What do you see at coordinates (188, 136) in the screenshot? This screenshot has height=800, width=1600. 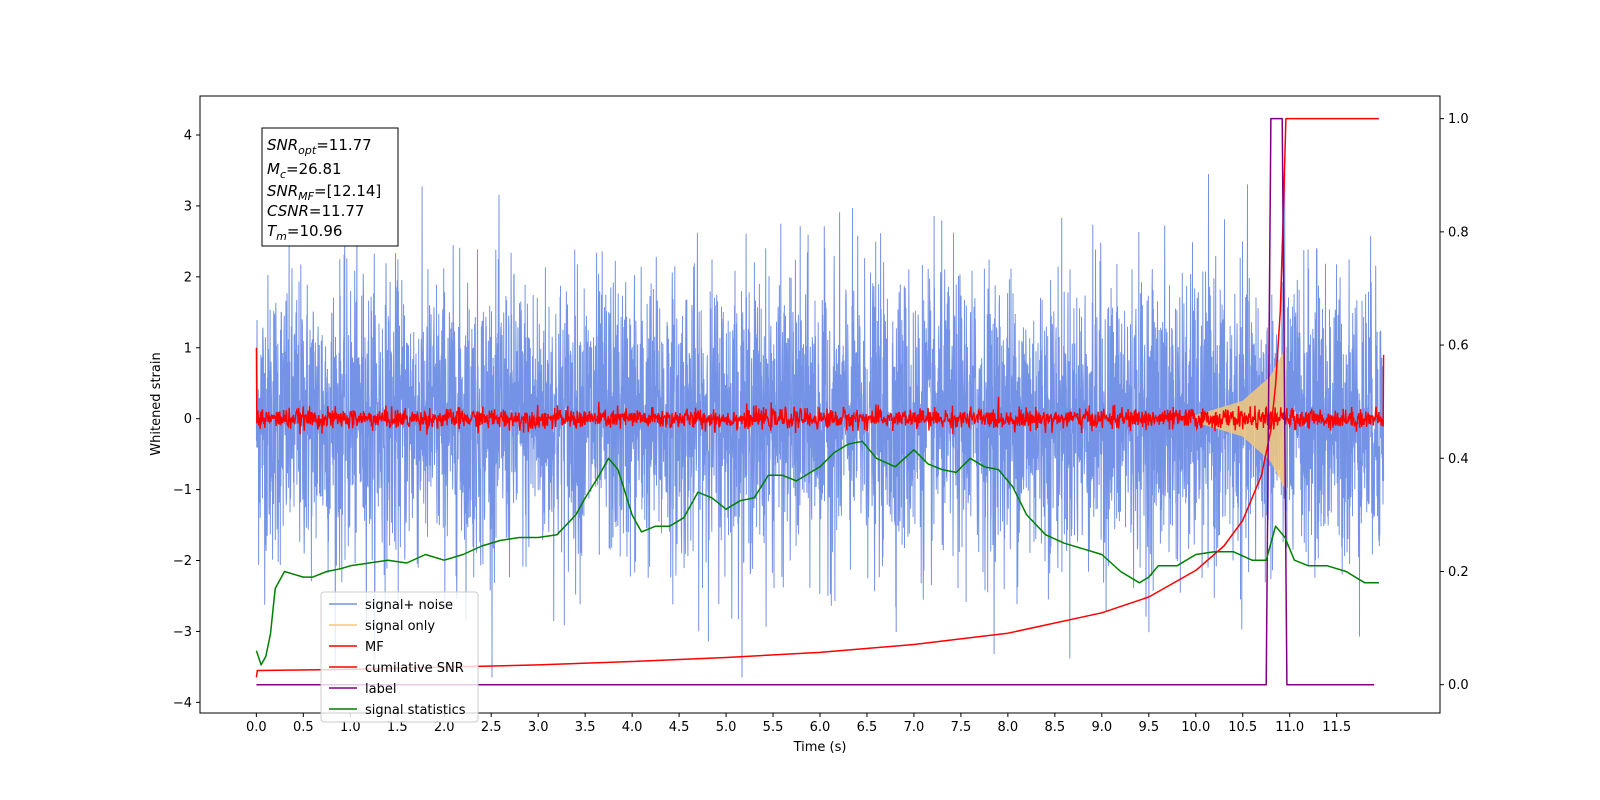 I see `y-tick-label: 4` at bounding box center [188, 136].